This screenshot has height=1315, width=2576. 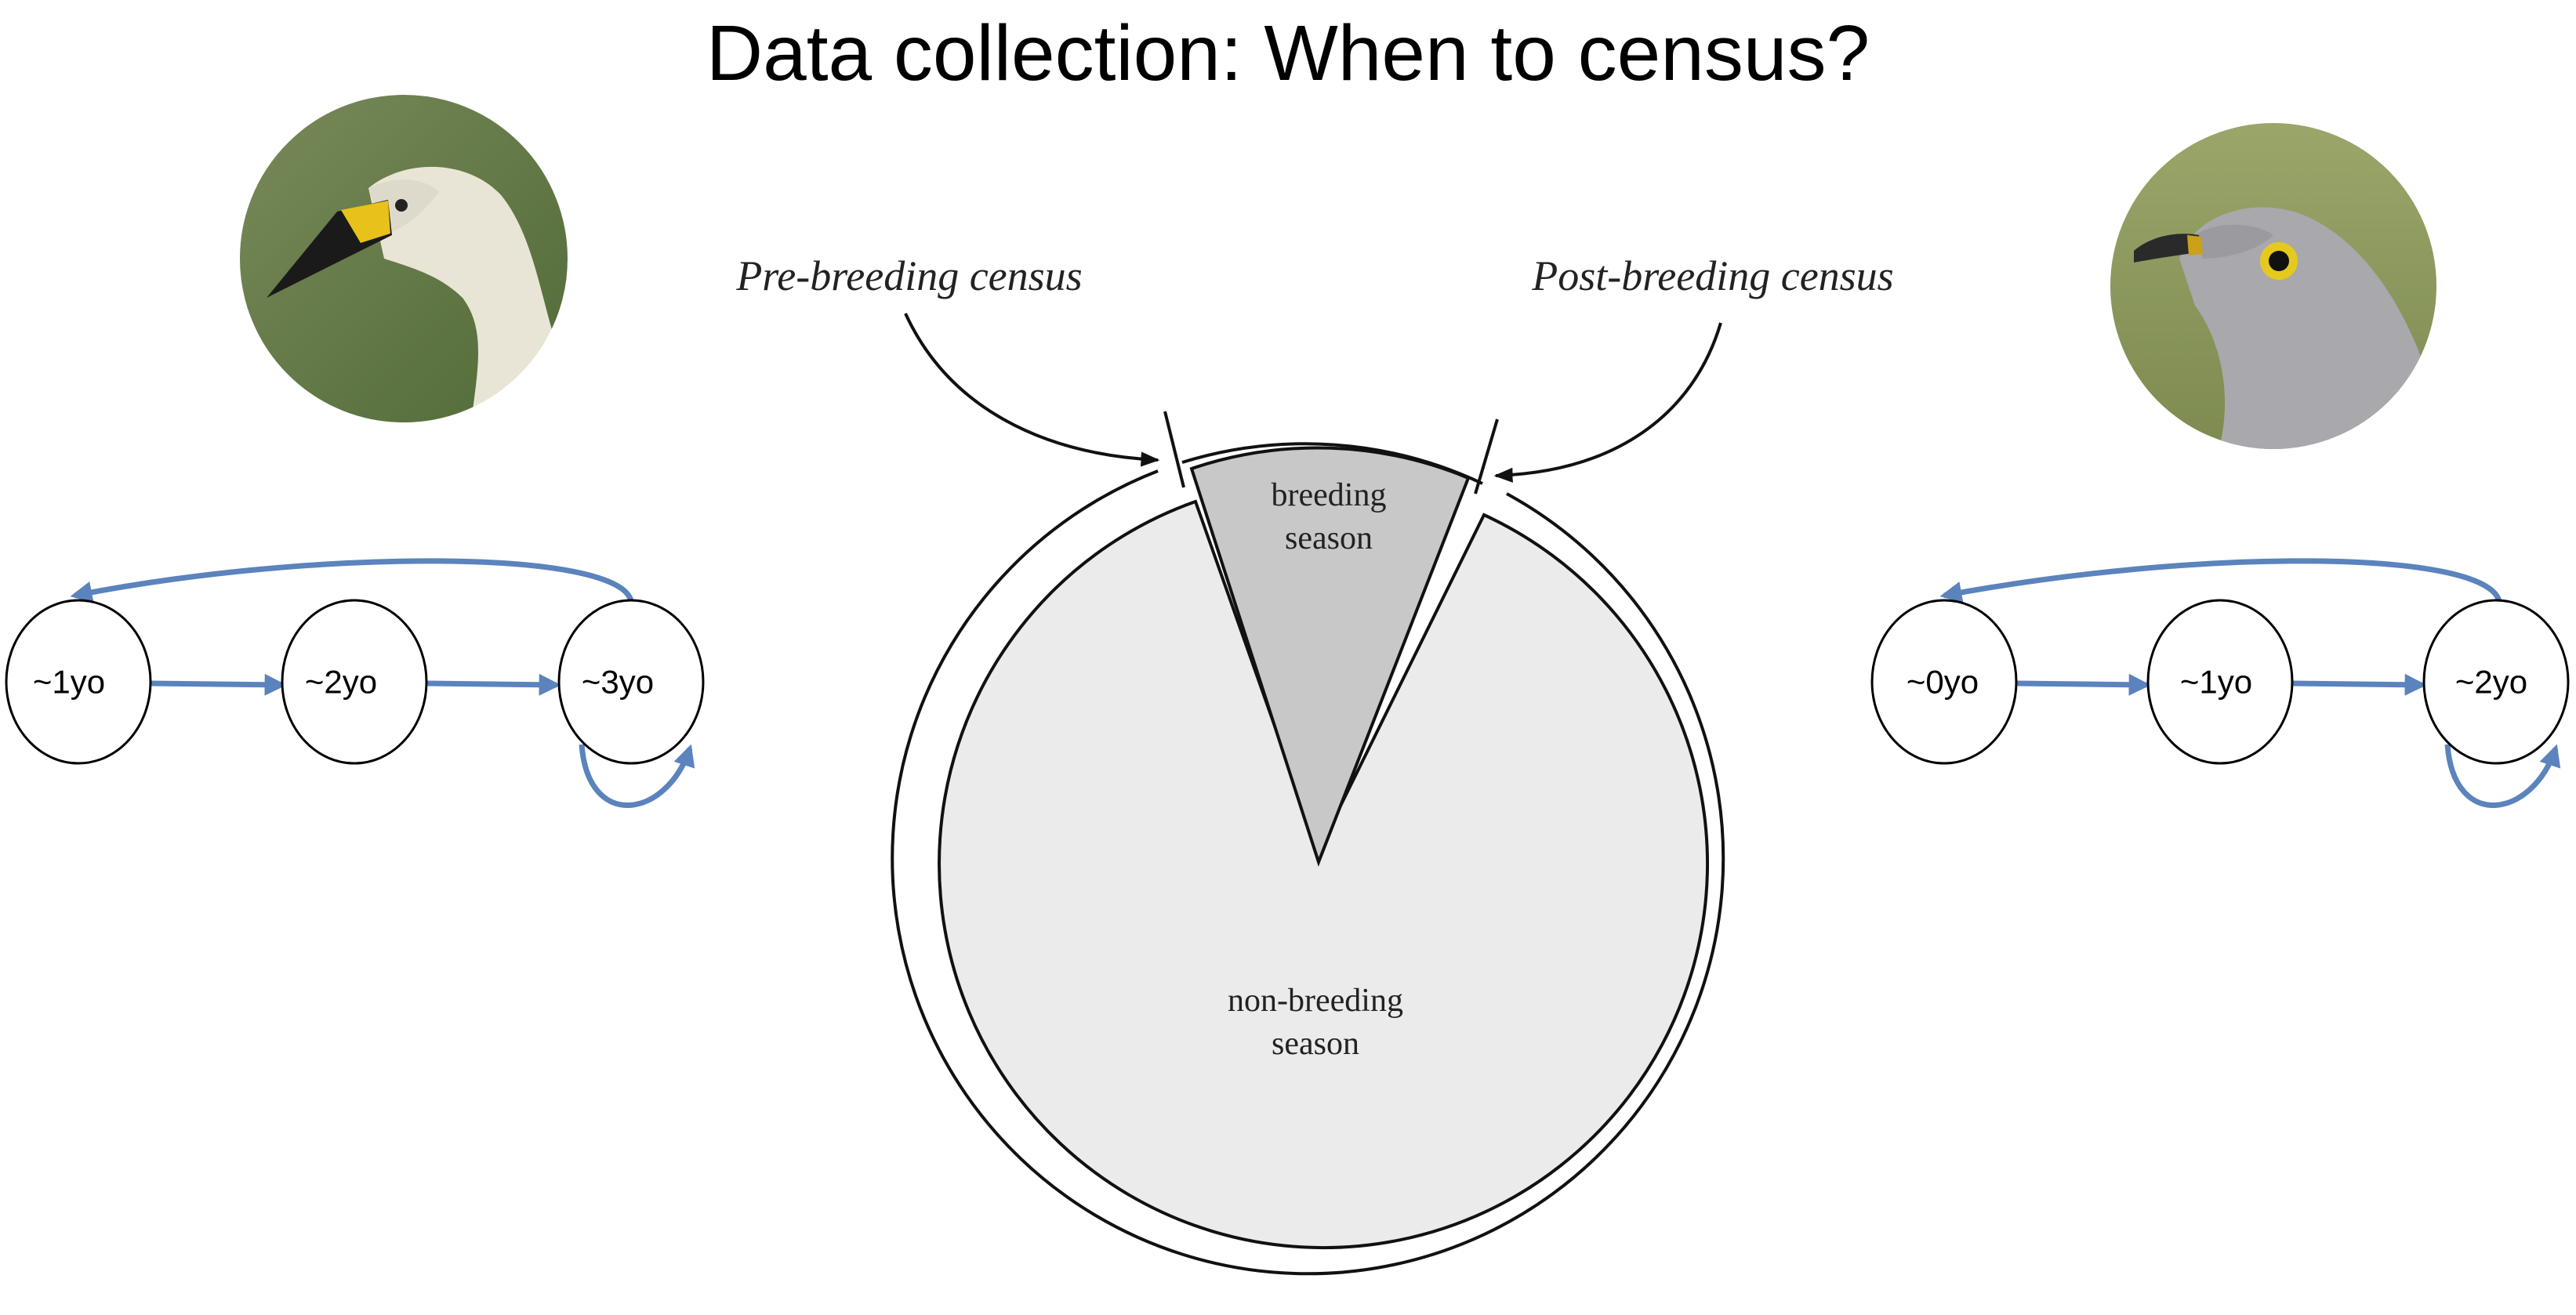 What do you see at coordinates (637, 776) in the screenshot?
I see `left-self-loop` at bounding box center [637, 776].